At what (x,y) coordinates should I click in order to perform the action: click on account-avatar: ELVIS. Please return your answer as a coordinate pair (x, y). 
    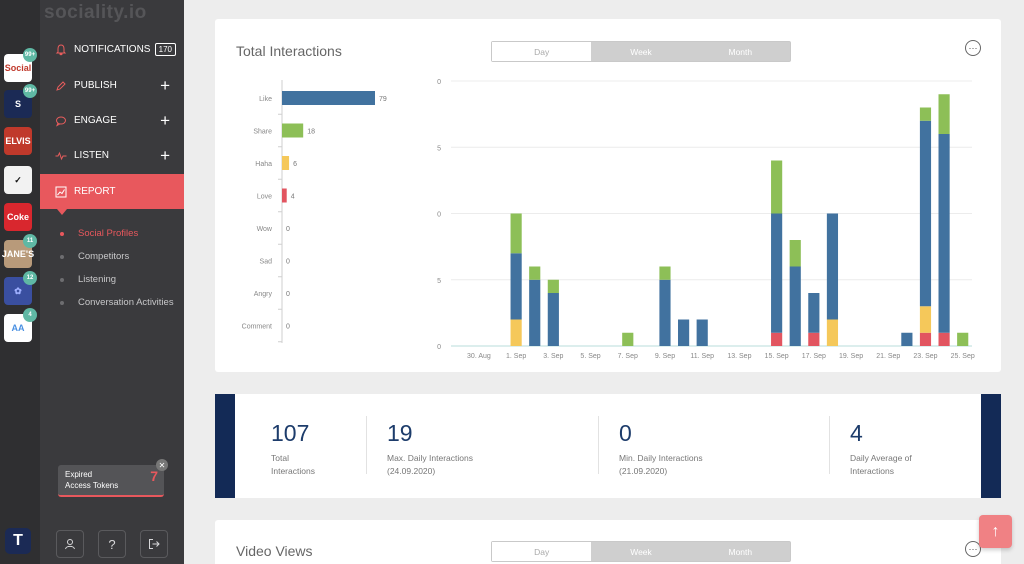
    Looking at the image, I should click on (18, 141).